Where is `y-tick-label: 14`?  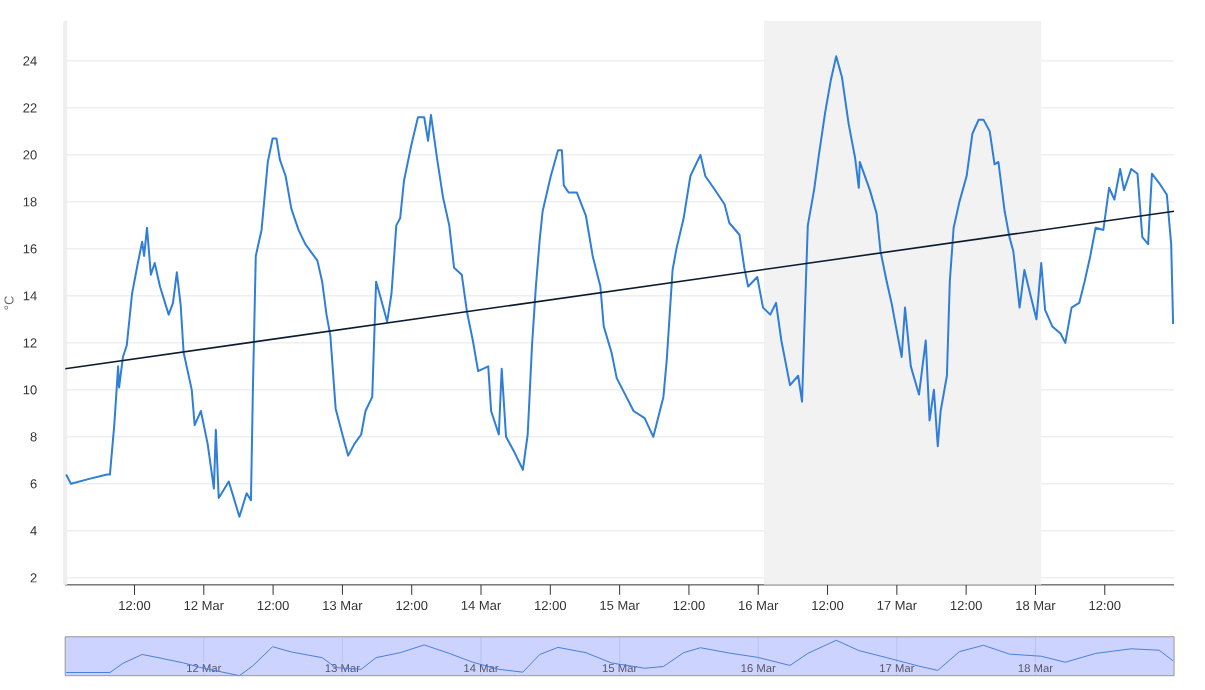 y-tick-label: 14 is located at coordinates (30, 296).